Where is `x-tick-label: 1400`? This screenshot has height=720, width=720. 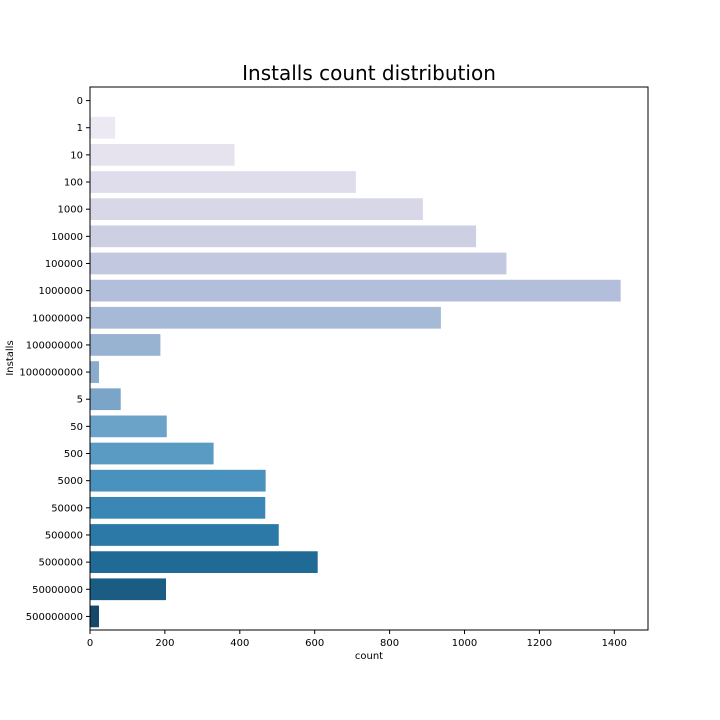 x-tick-label: 1400 is located at coordinates (614, 643).